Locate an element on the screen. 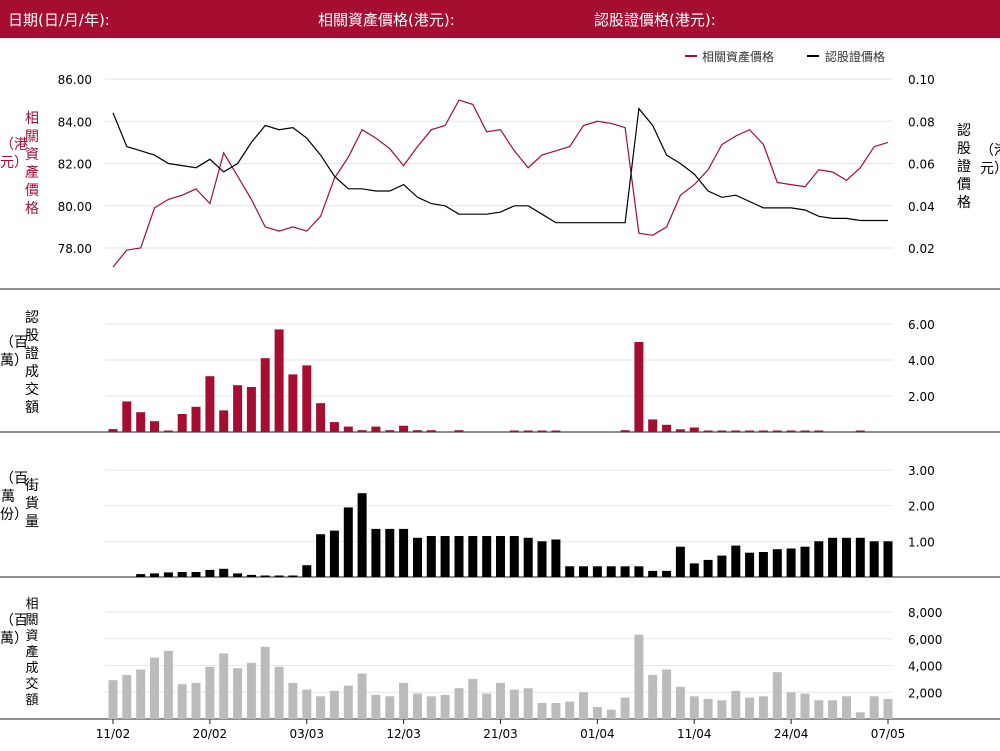  underlying-price-axis-label: 相關資產價格 is located at coordinates (32, 164).